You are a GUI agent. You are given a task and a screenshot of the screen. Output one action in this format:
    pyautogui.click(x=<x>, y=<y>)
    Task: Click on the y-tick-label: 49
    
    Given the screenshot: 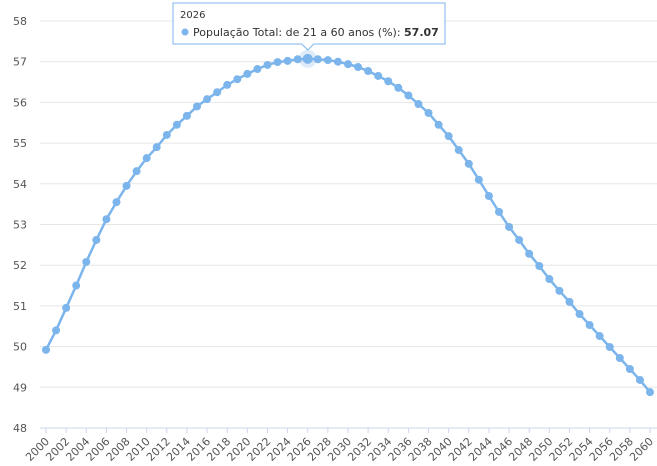 What is the action you would take?
    pyautogui.click(x=20, y=387)
    